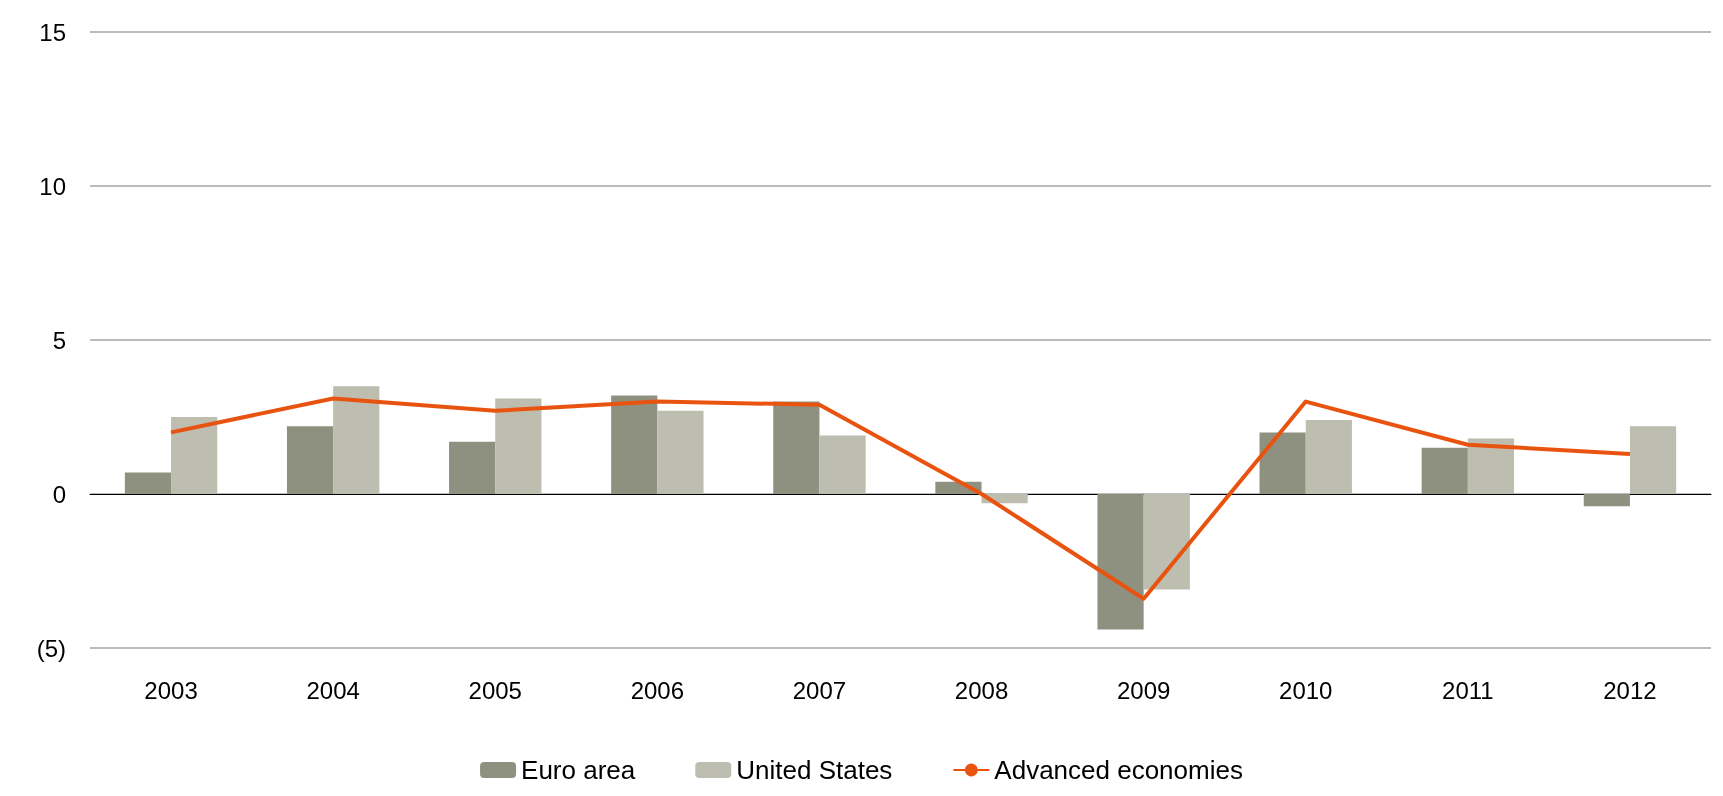  I want to click on x-tick-label: 2006, so click(657, 690).